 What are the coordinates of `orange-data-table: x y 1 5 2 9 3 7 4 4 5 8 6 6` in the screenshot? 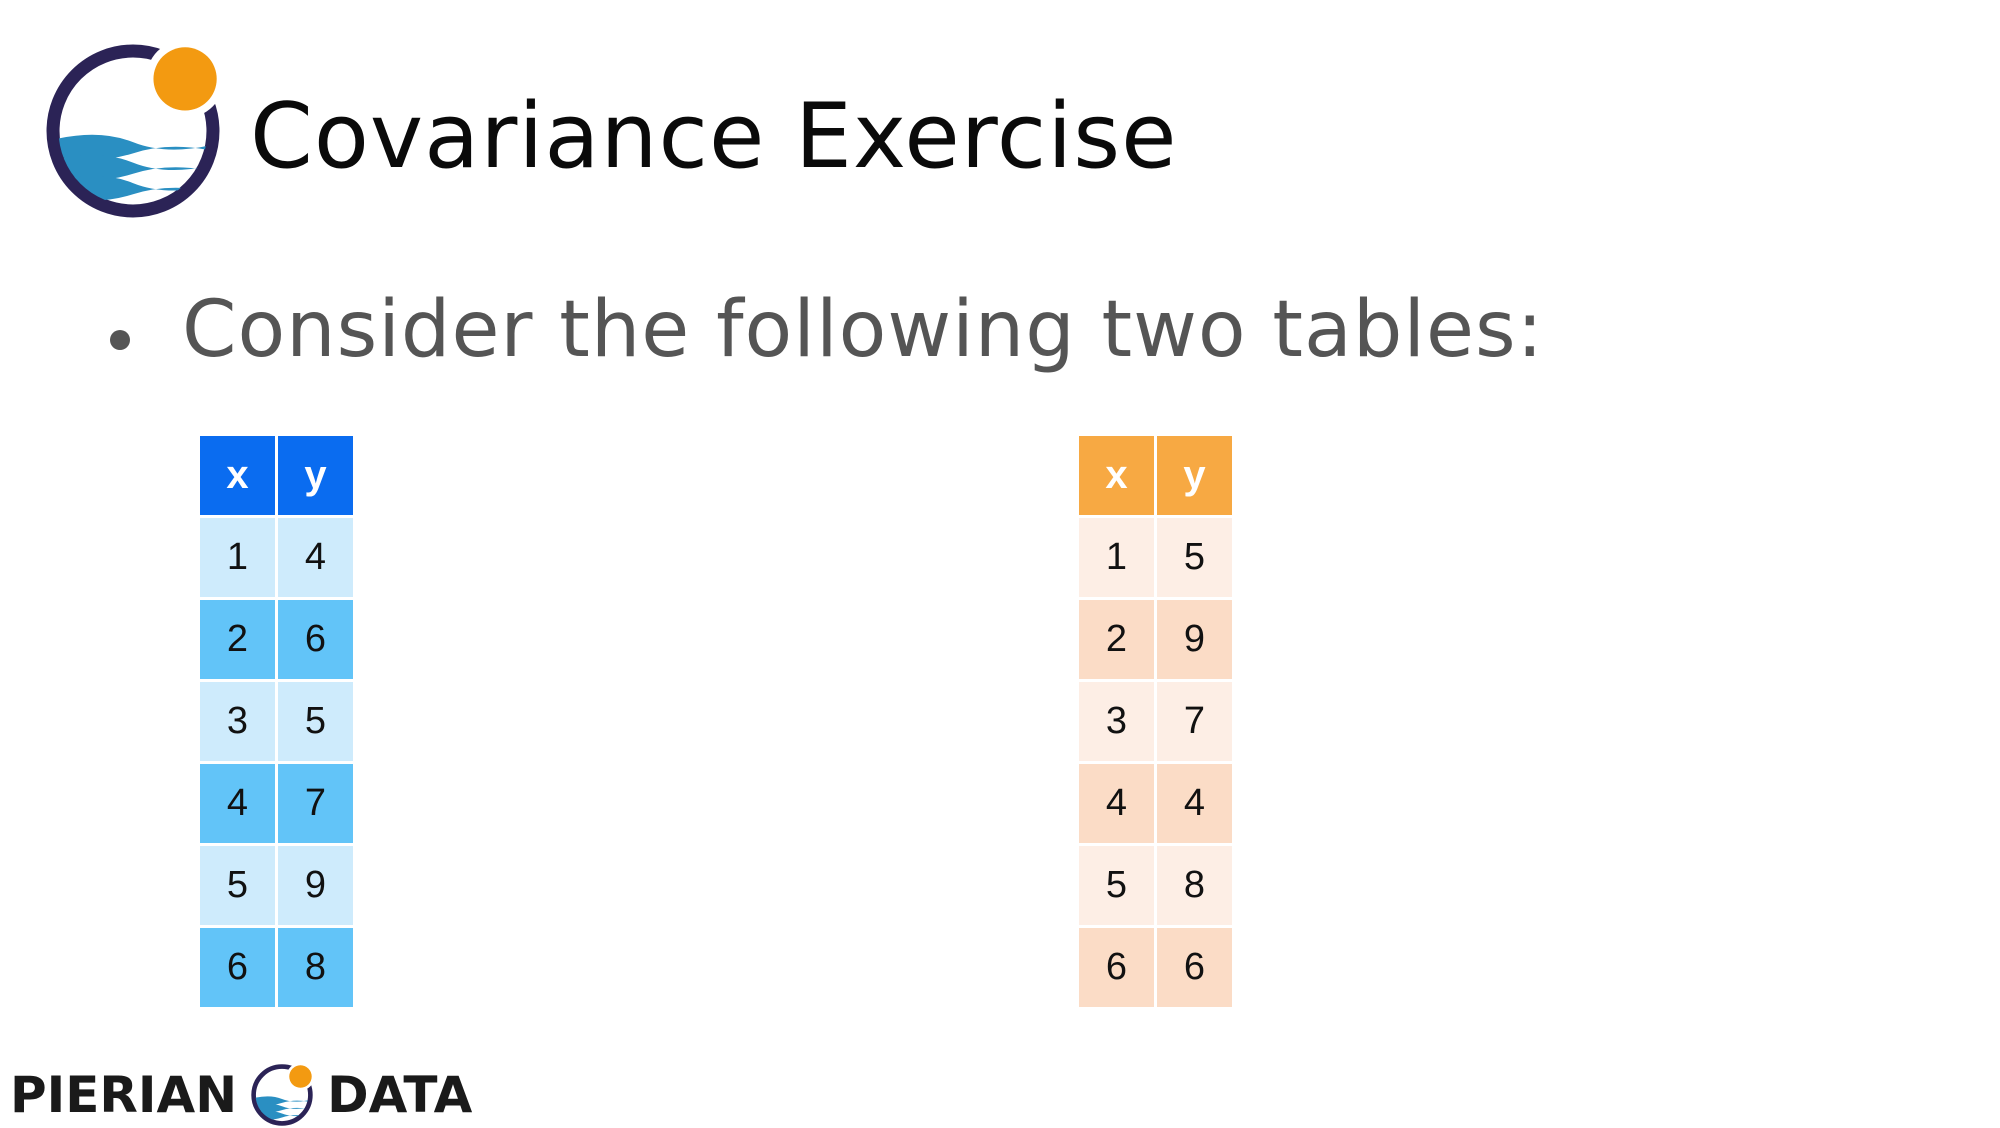 It's located at (1155, 721).